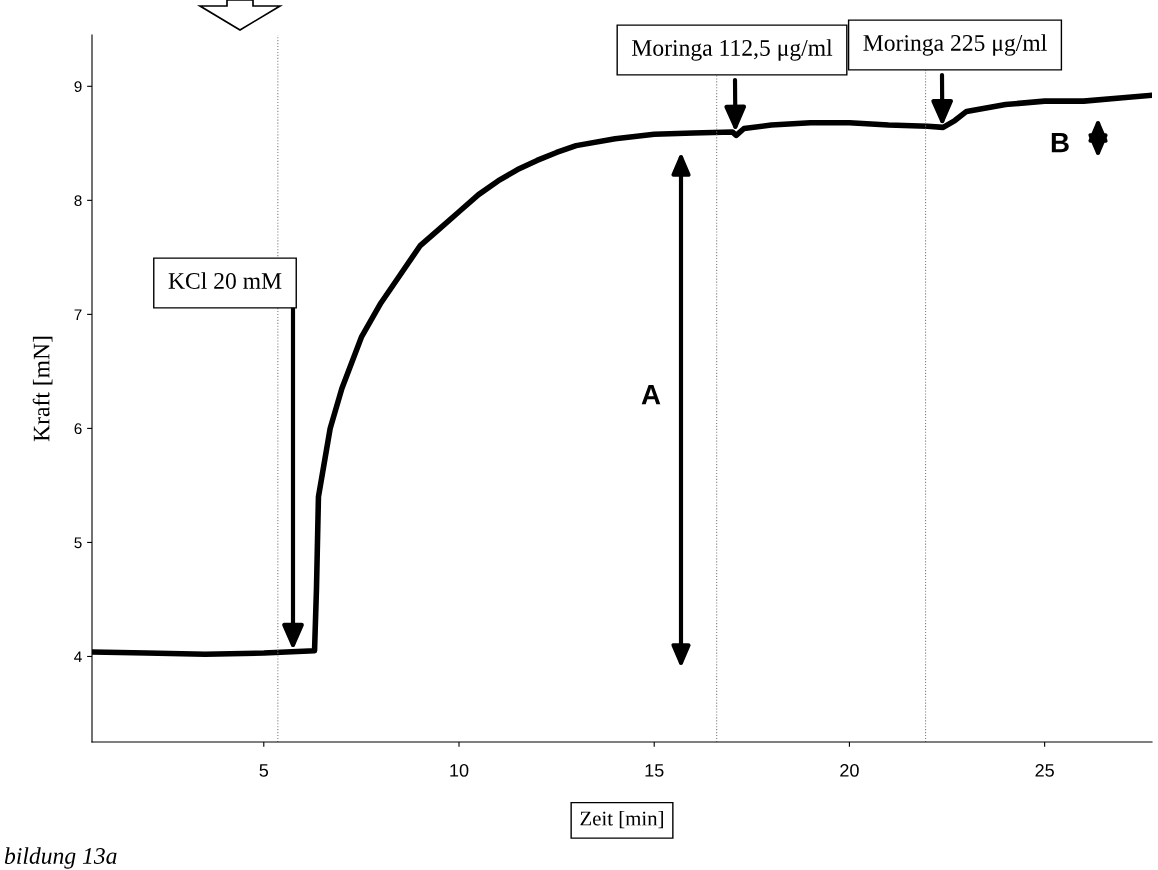 This screenshot has height=870, width=1158. Describe the element at coordinates (849, 770) in the screenshot. I see `x-tick-label: 20` at that location.